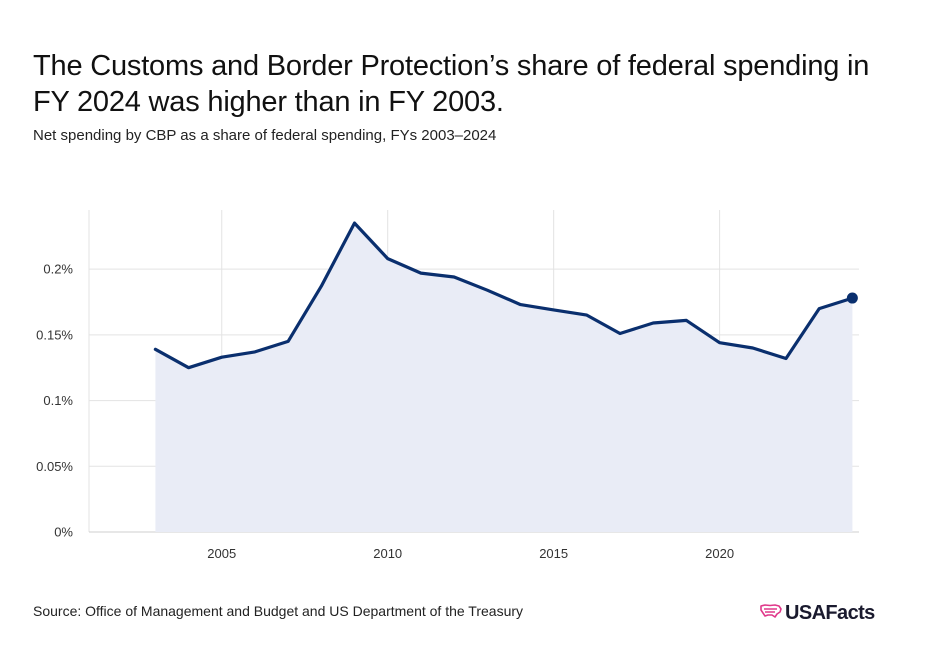 The image size is (929, 661). I want to click on x-tick-label: 2020, so click(719, 553).